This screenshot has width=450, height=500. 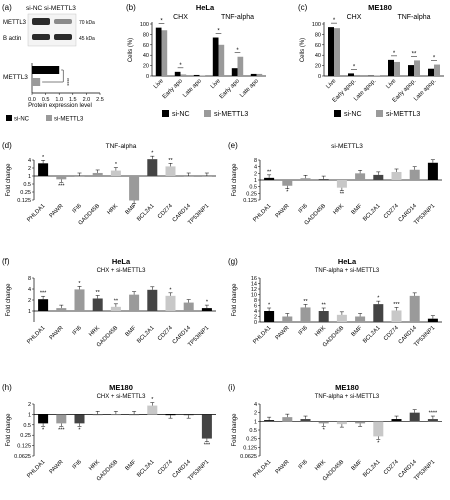 What do you see at coordinates (6, 261) in the screenshot?
I see `panel-label: (f)` at bounding box center [6, 261].